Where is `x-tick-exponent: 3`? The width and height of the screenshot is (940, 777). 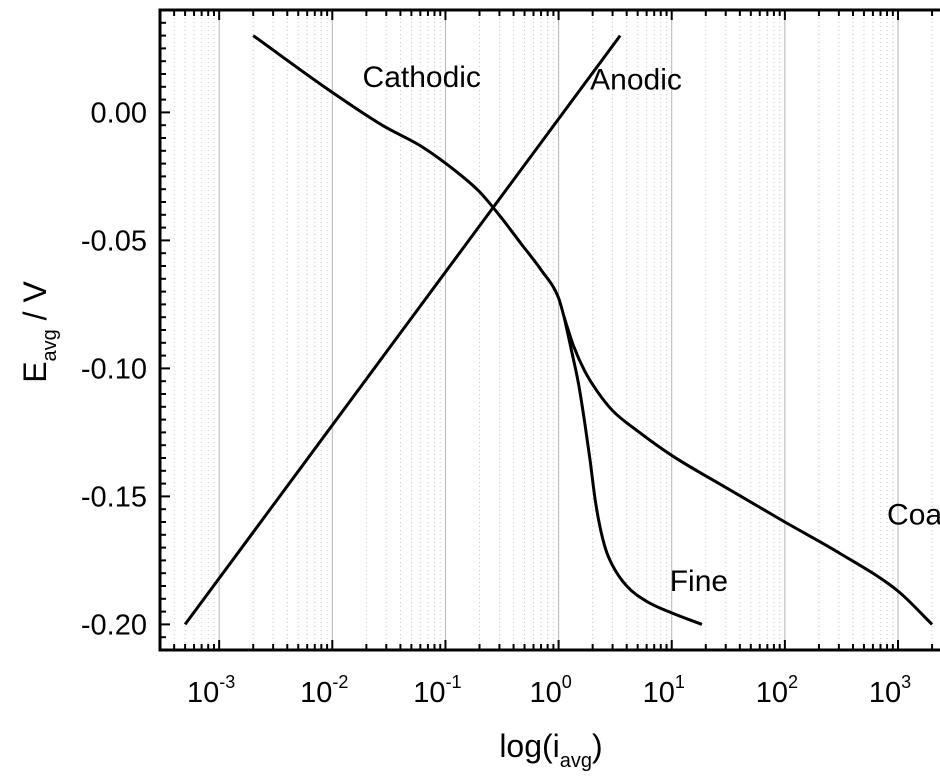
x-tick-exponent: 3 is located at coordinates (906, 682).